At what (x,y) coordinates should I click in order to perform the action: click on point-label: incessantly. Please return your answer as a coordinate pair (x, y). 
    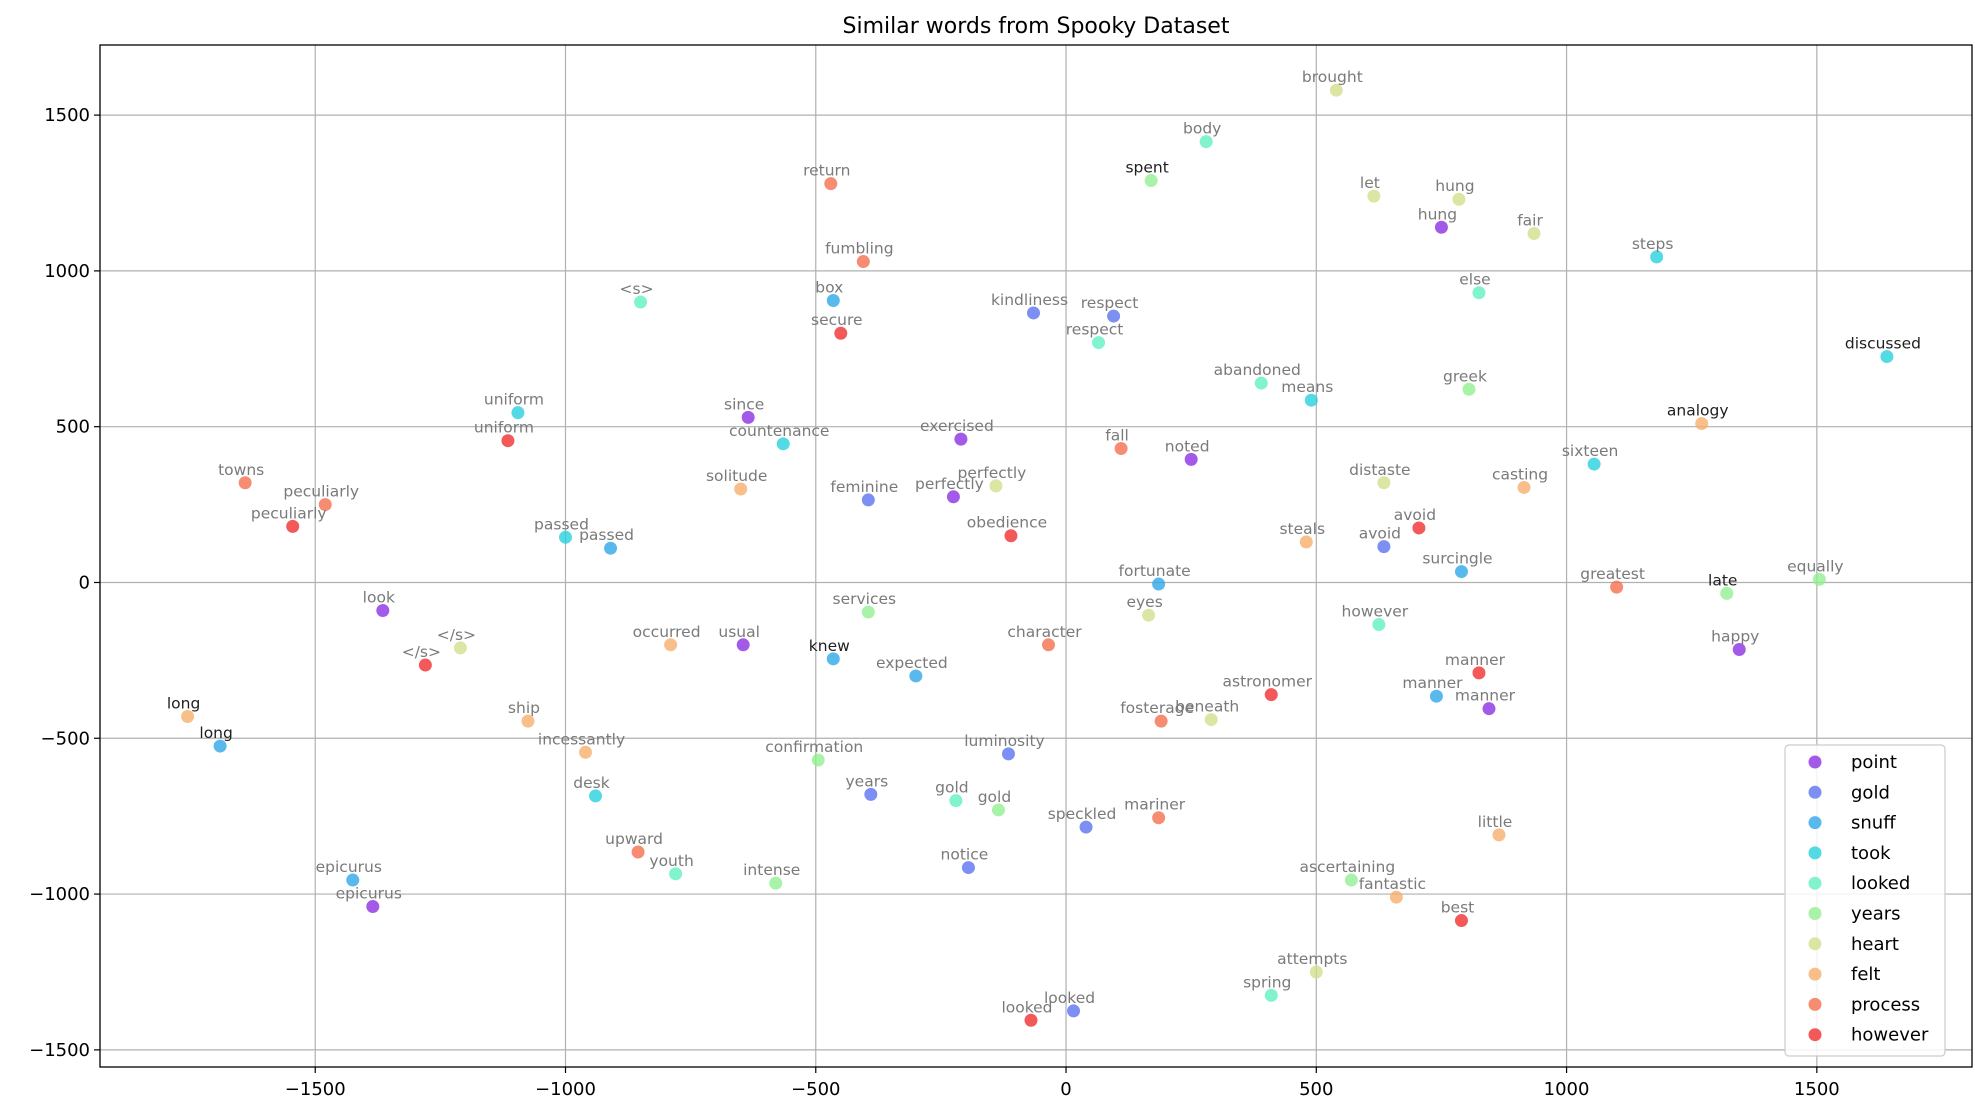
    Looking at the image, I should click on (581, 739).